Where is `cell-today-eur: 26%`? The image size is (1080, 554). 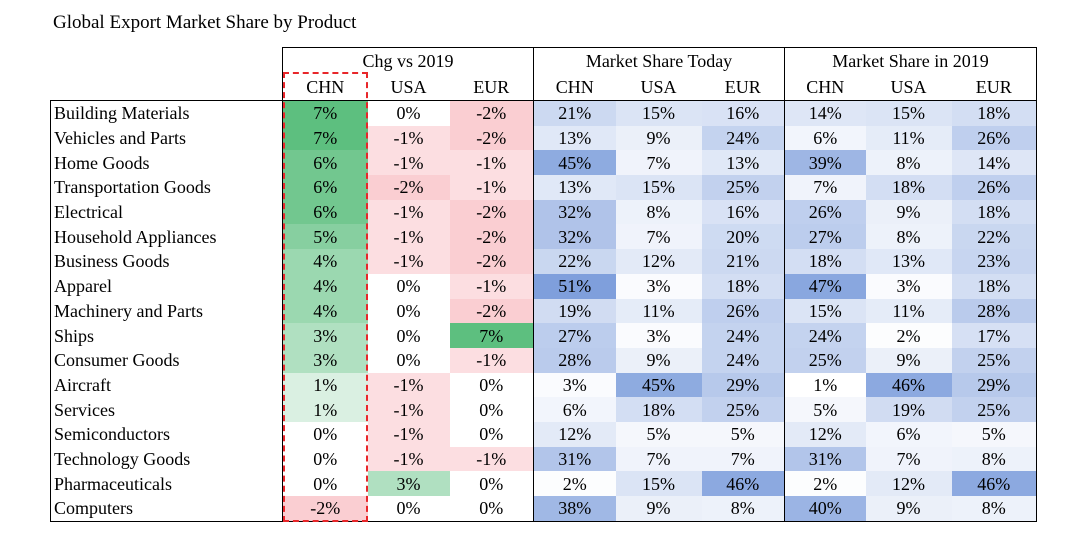 cell-today-eur: 26% is located at coordinates (743, 311).